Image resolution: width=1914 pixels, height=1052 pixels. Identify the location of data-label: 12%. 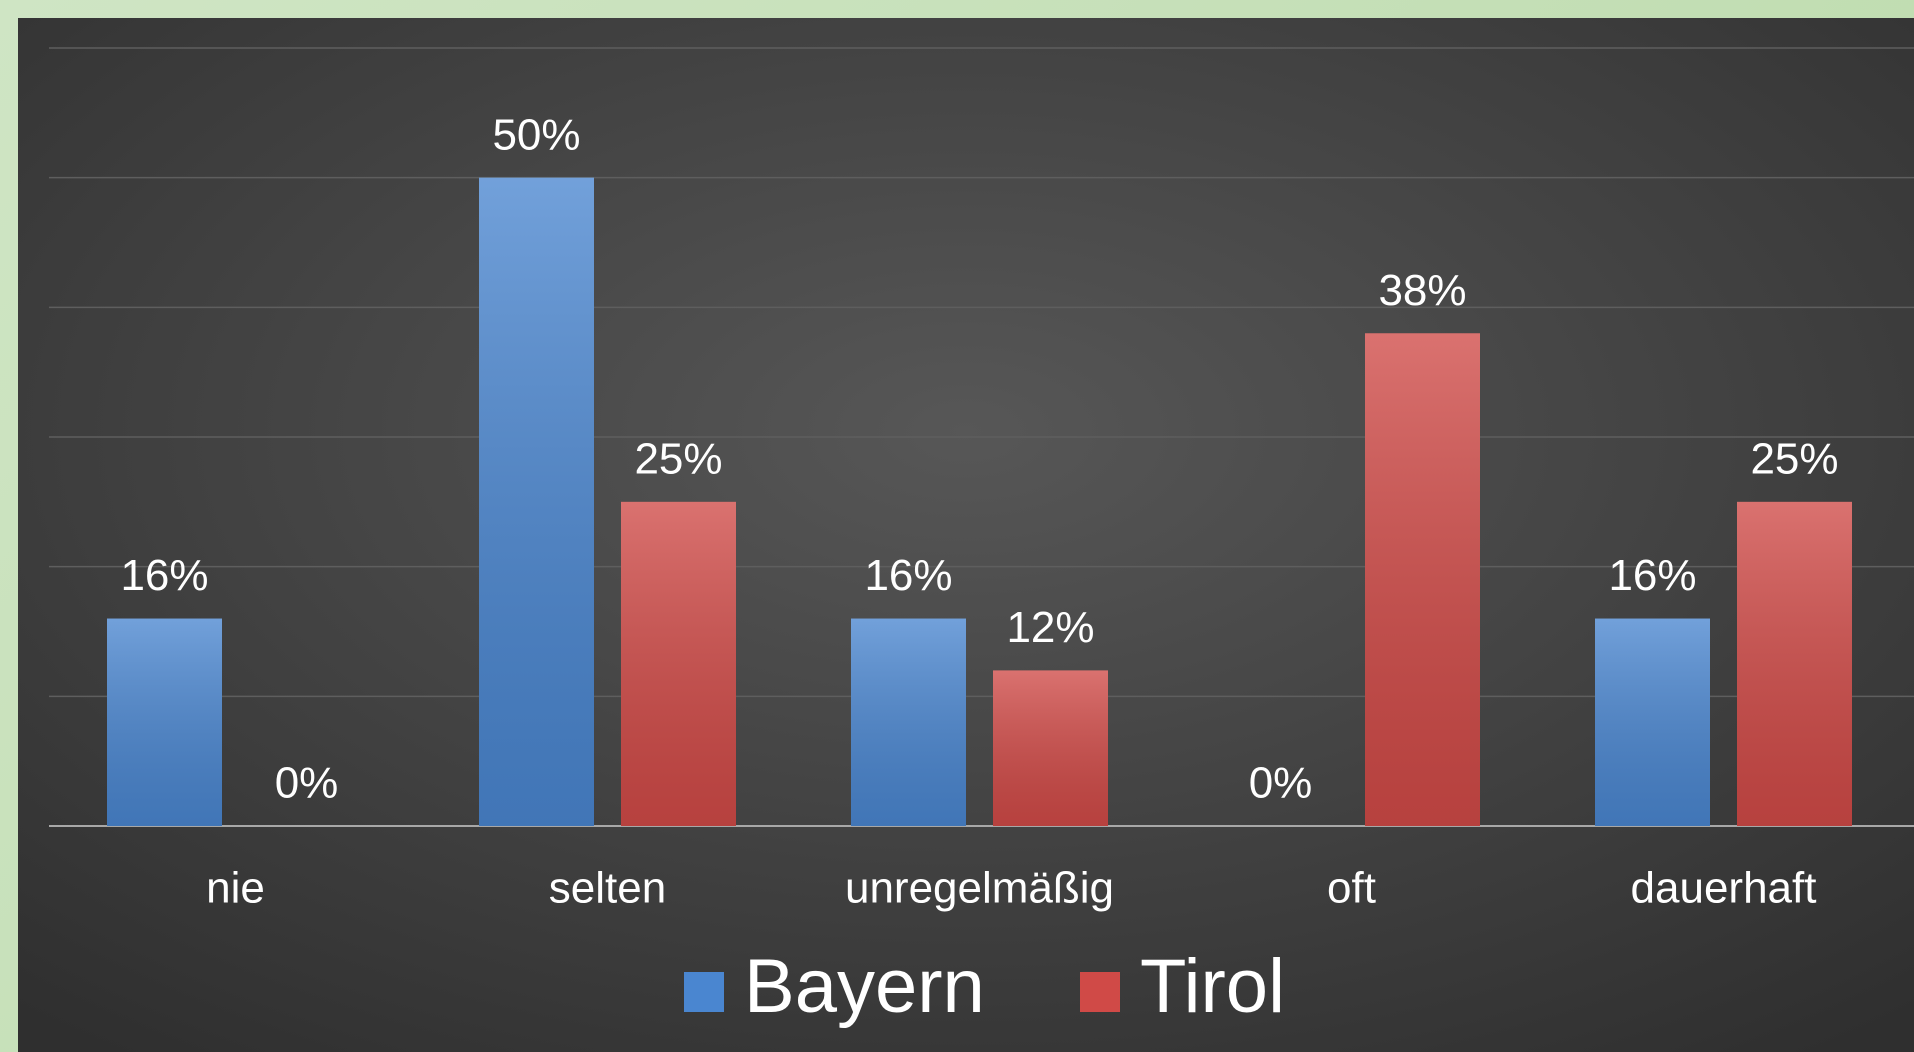
(1050, 627).